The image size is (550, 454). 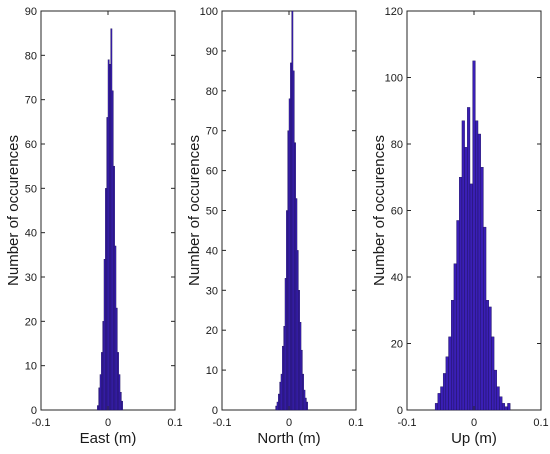 What do you see at coordinates (212, 172) in the screenshot?
I see `y-tick-label: 60` at bounding box center [212, 172].